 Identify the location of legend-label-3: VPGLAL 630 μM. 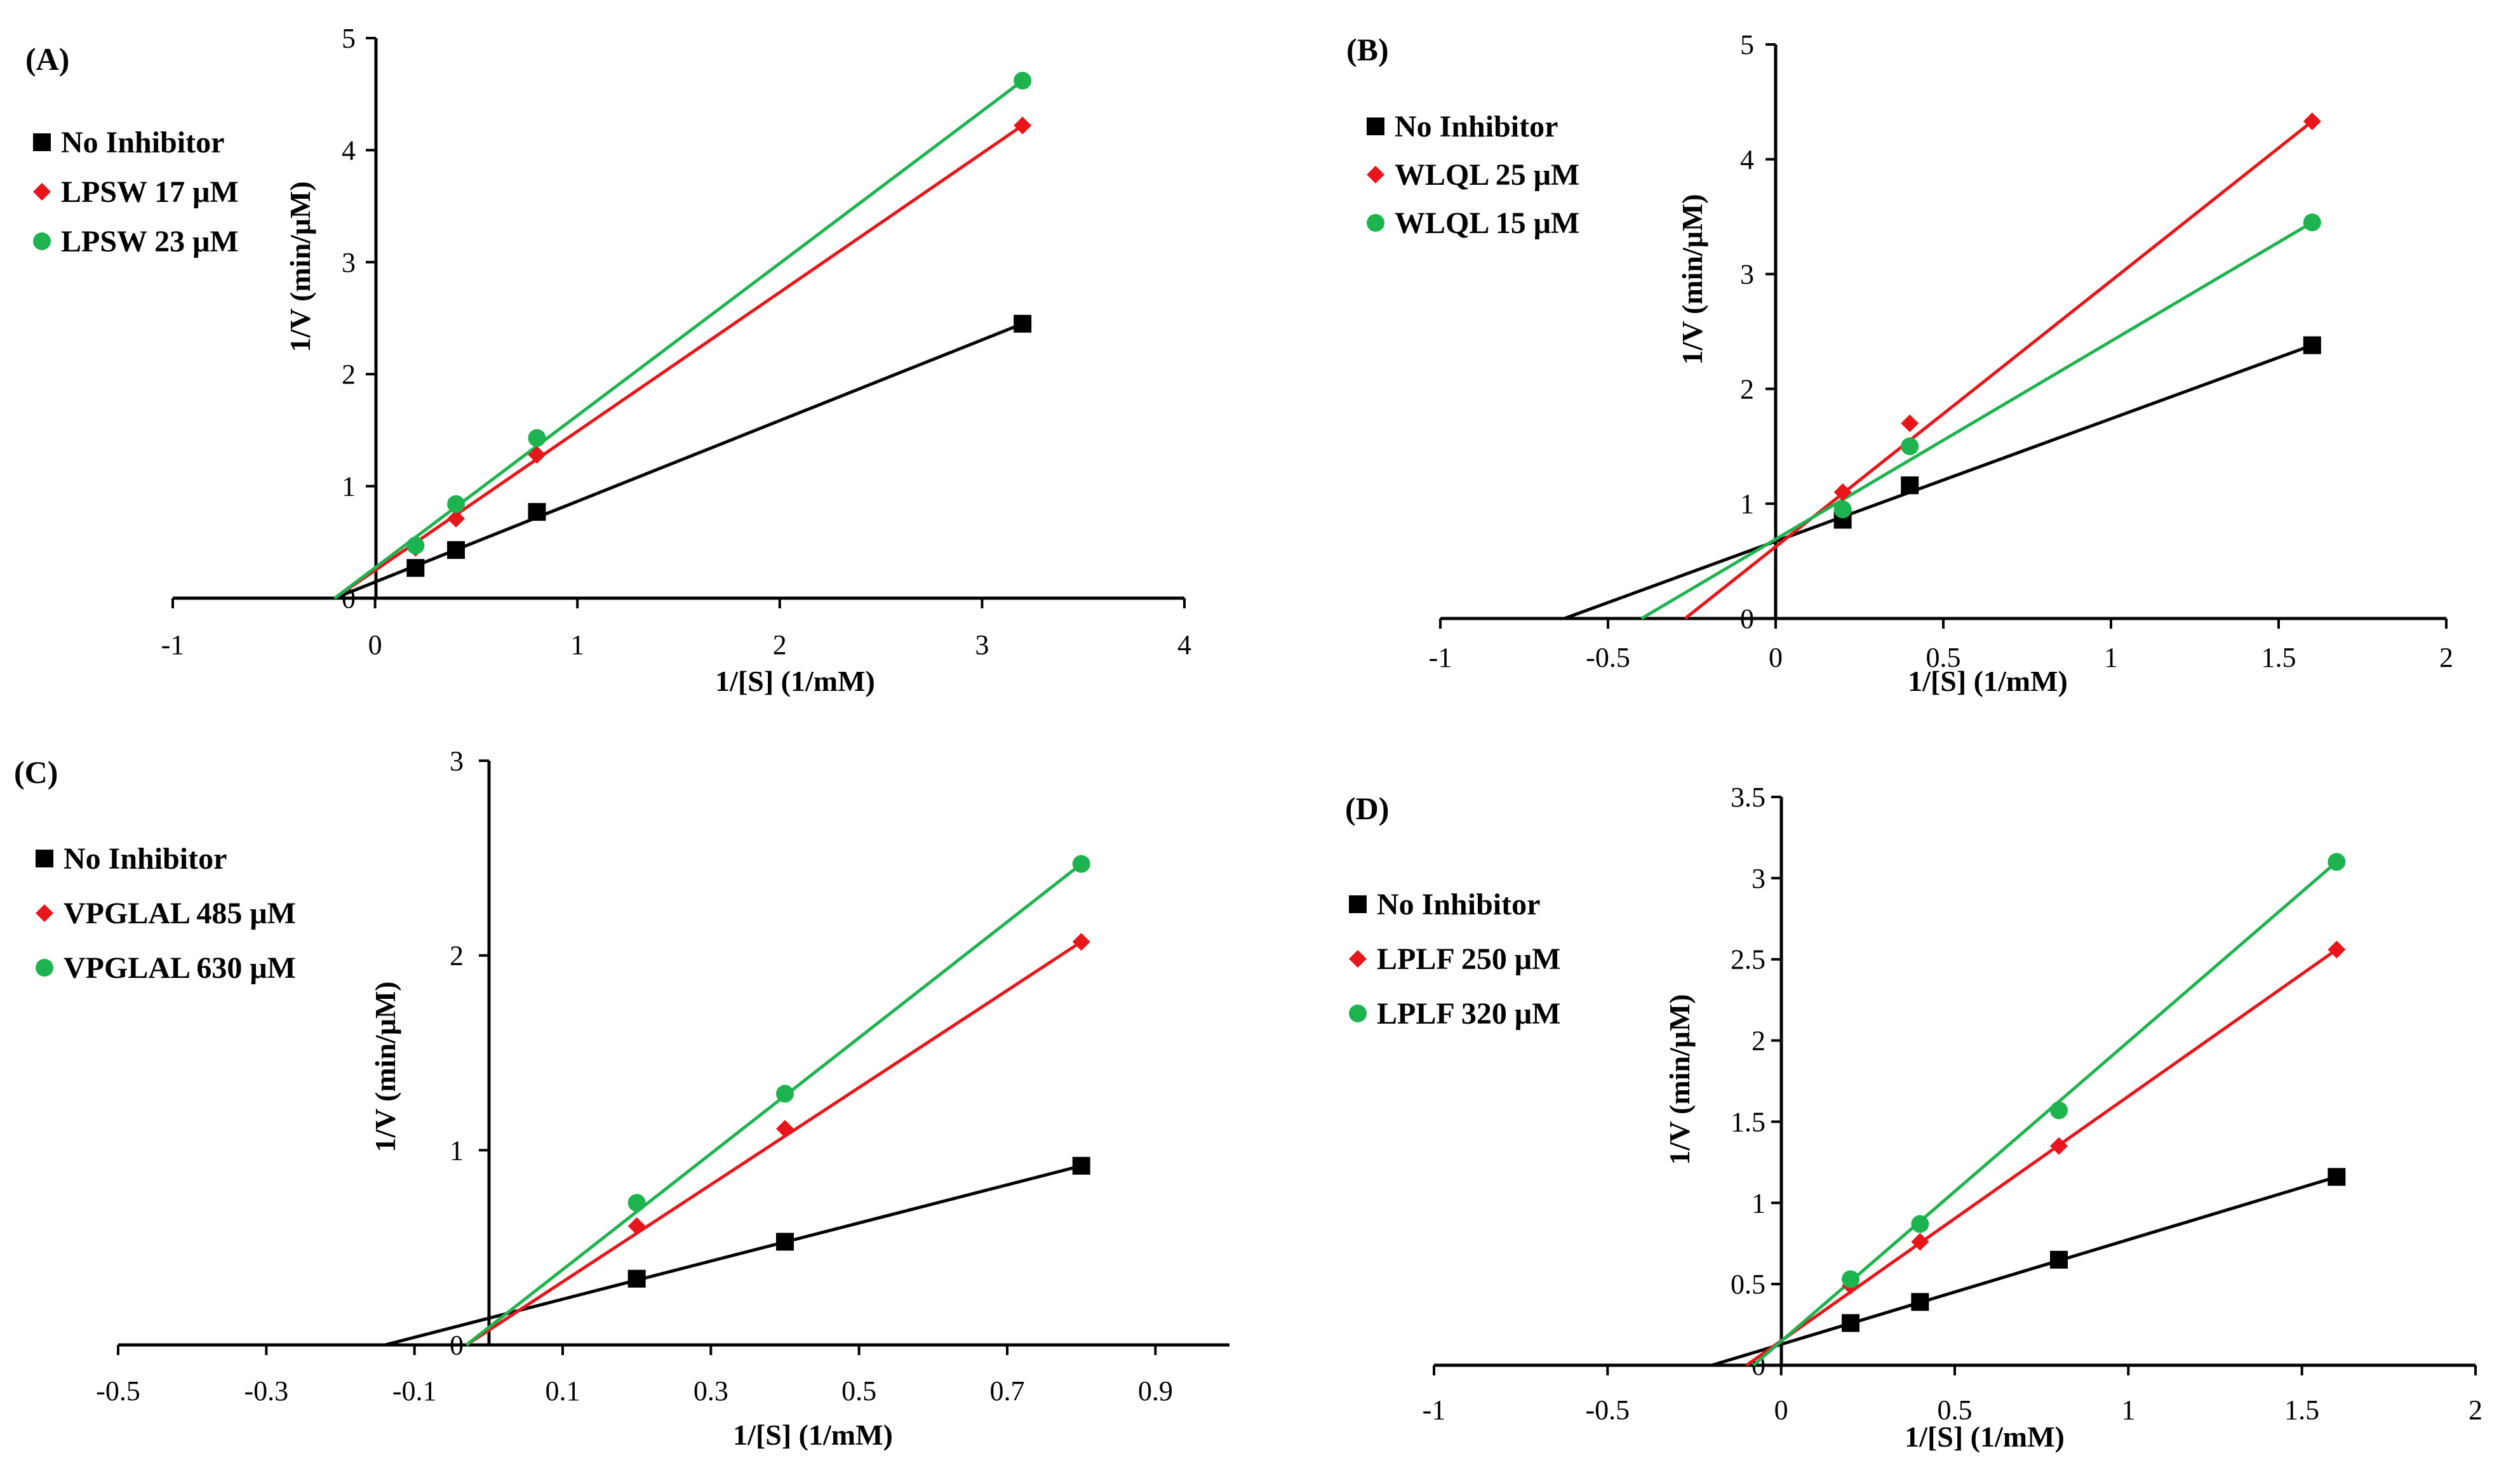
(180, 968).